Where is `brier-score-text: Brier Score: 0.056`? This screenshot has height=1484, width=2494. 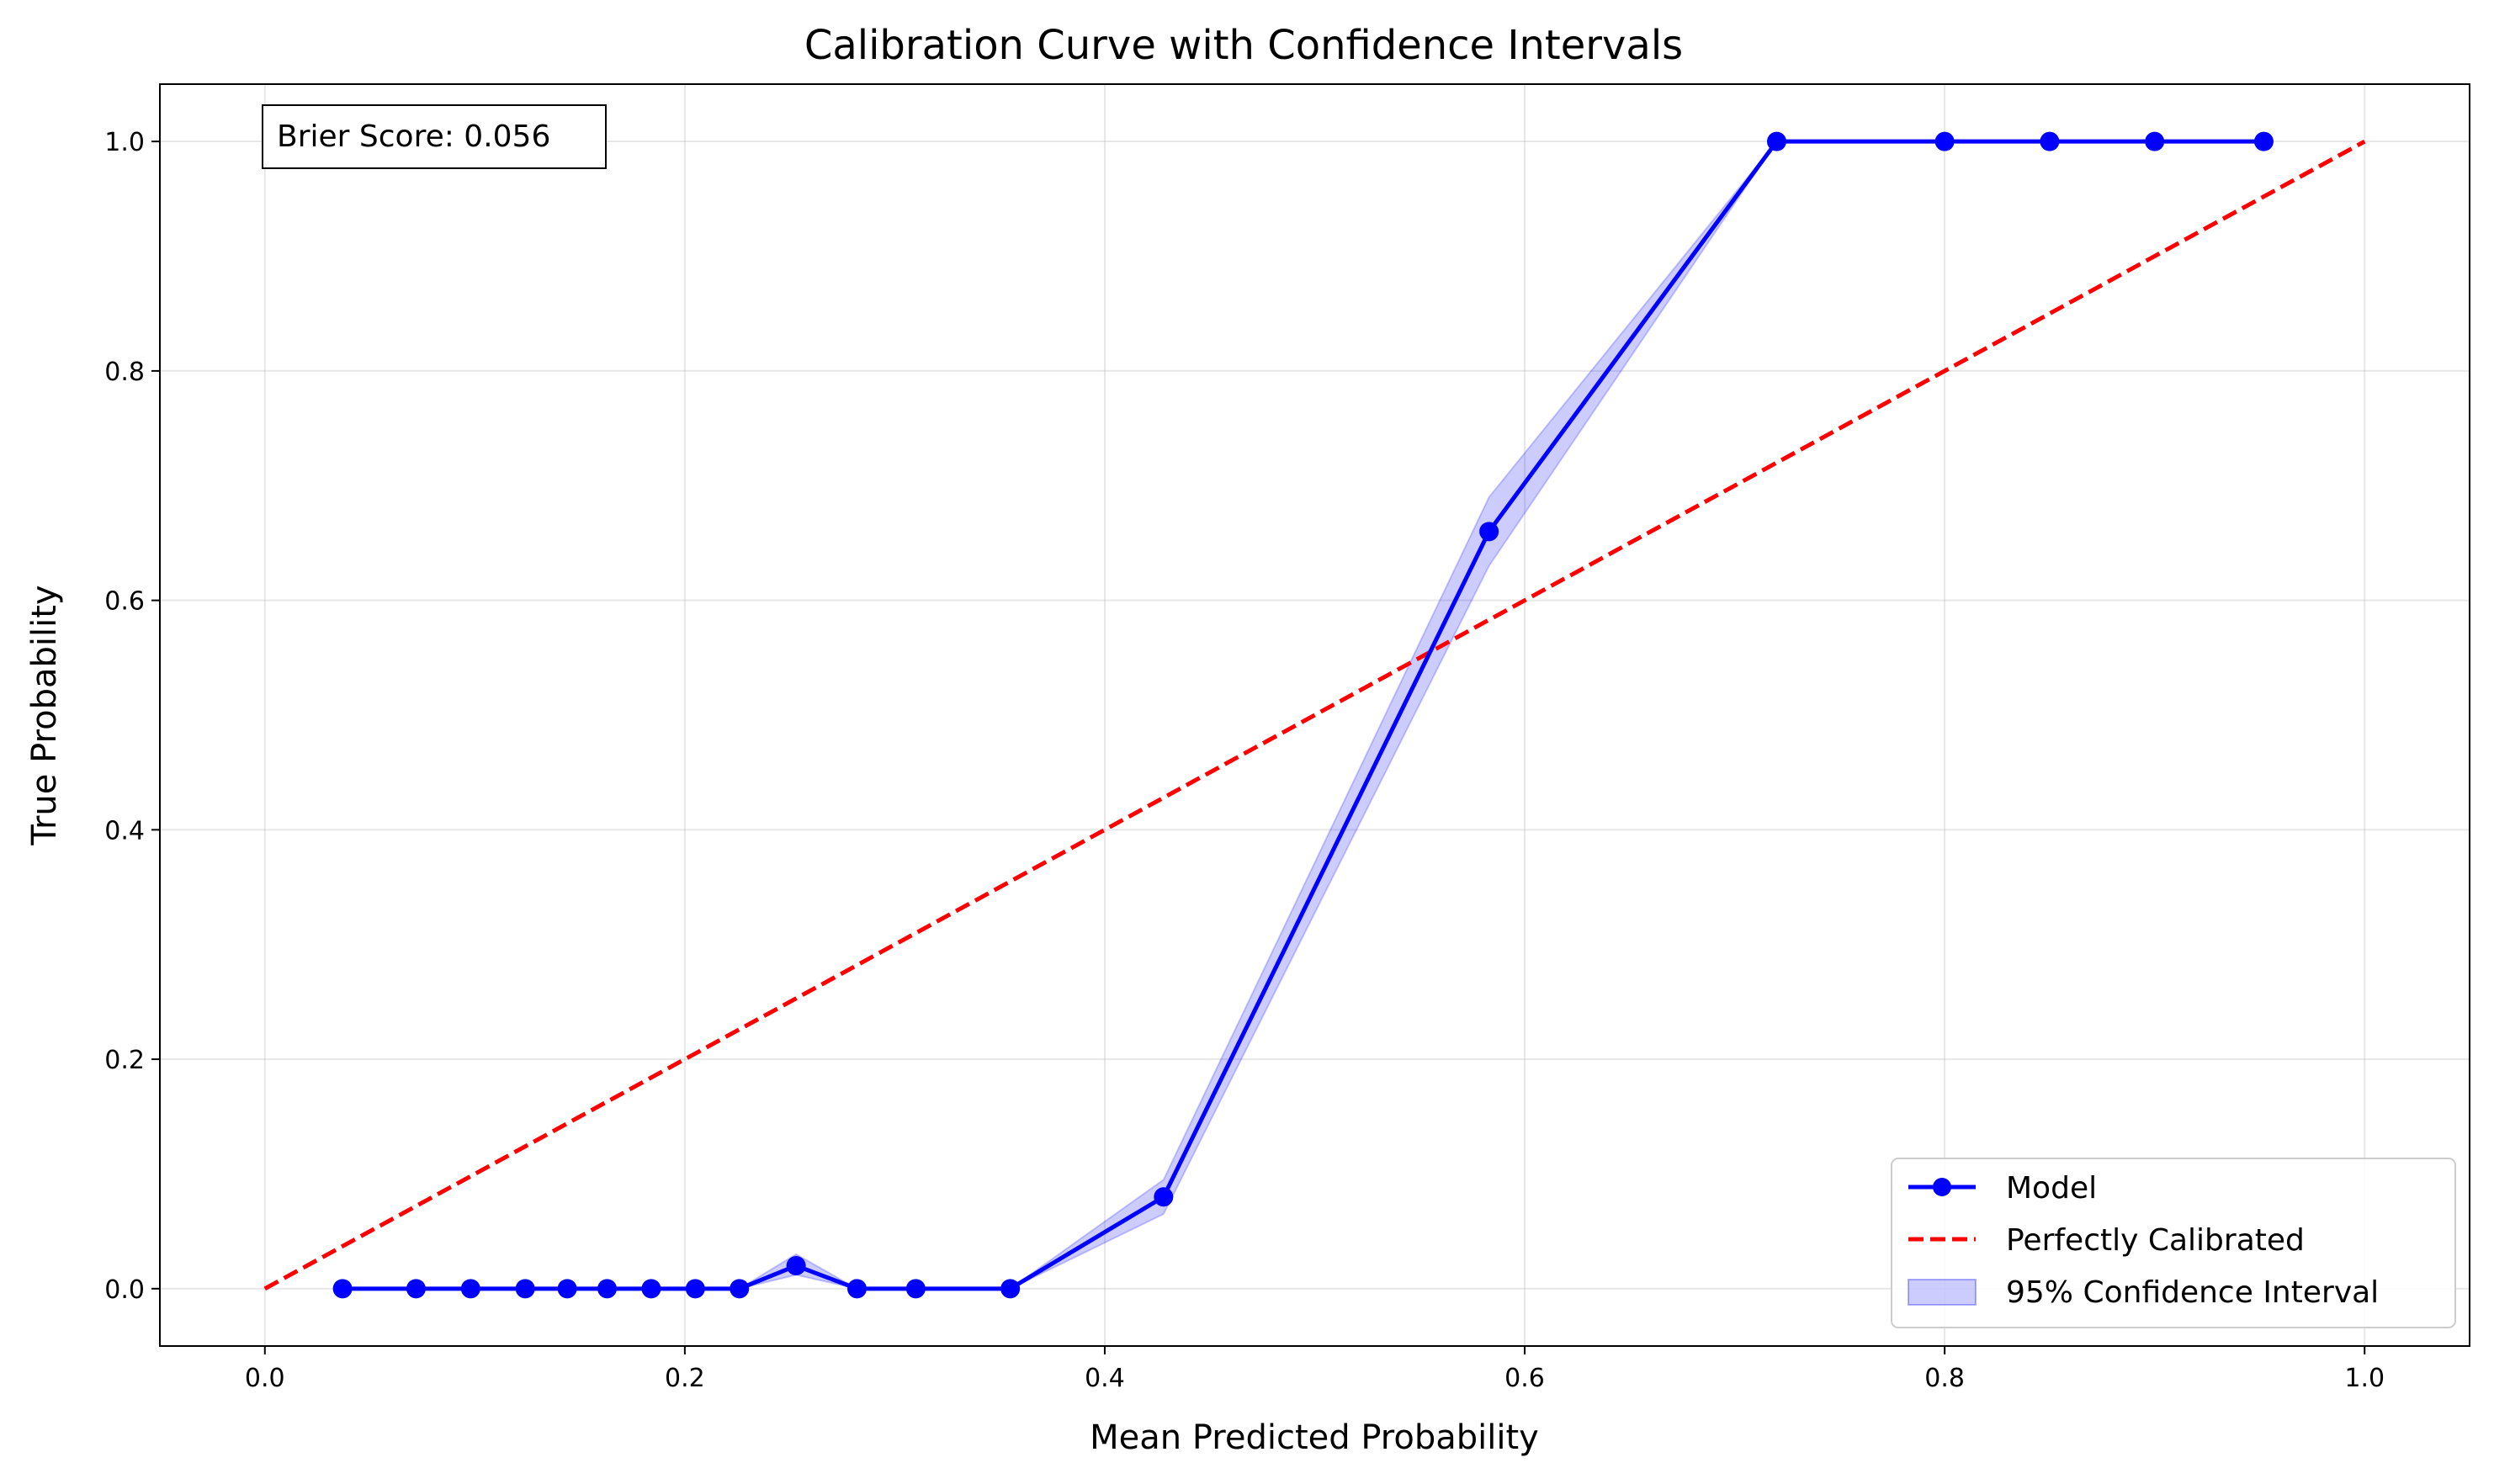
brier-score-text: Brier Score: 0.056 is located at coordinates (414, 136).